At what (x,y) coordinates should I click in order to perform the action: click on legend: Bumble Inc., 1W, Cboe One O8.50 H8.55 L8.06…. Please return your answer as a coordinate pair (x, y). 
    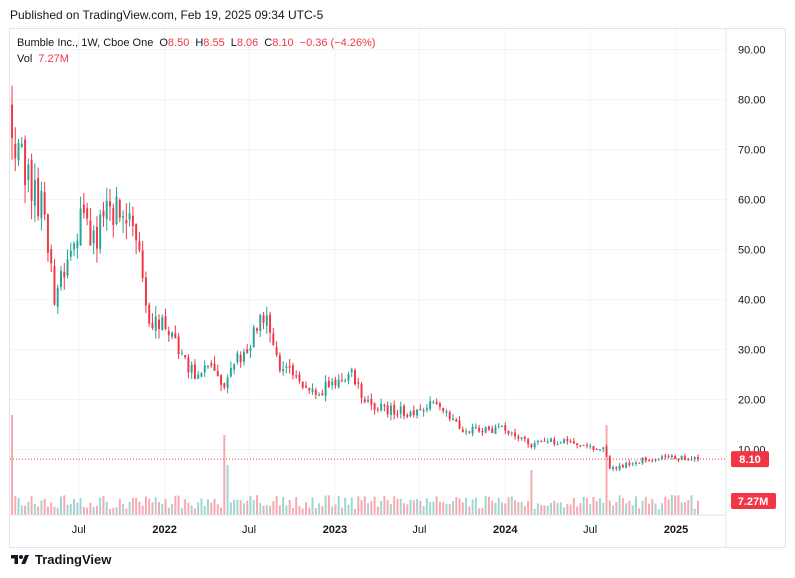
    Looking at the image, I should click on (196, 51).